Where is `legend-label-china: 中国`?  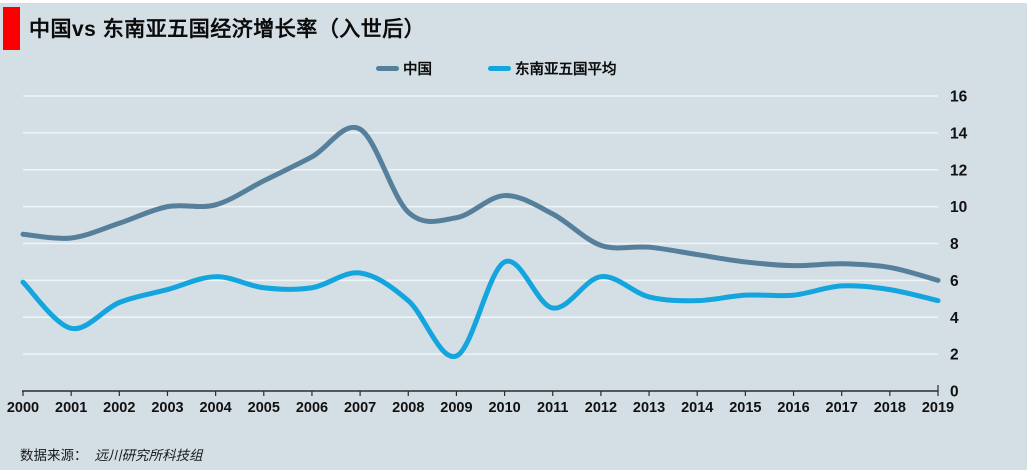 legend-label-china: 中国 is located at coordinates (417, 70).